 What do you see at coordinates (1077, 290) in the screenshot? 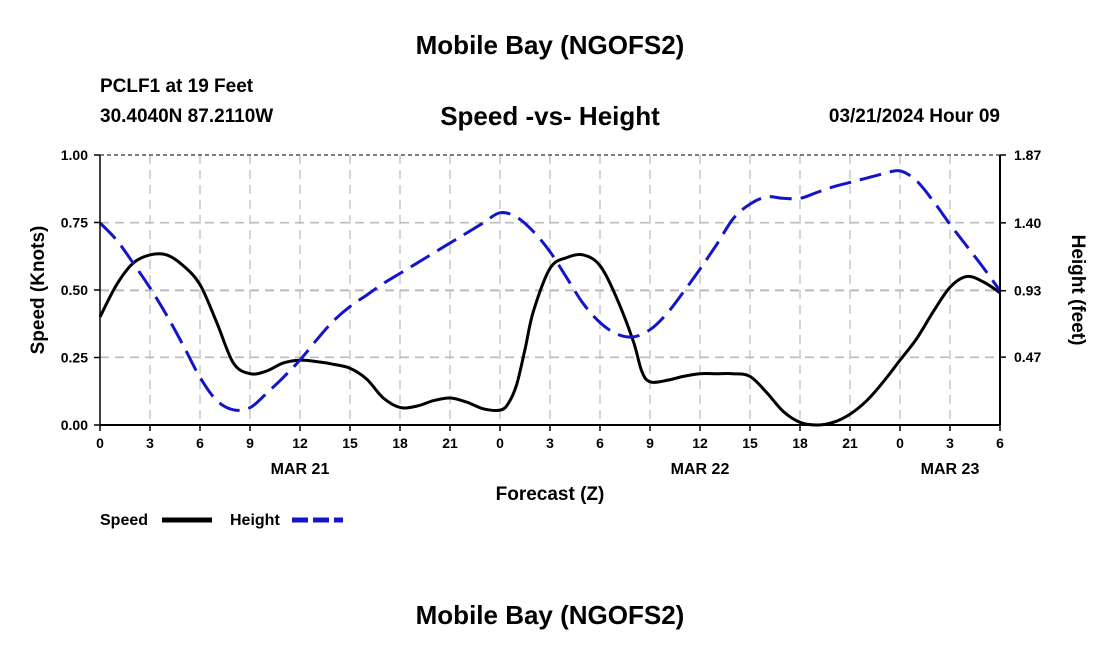
I see `y2-axis-title: Height (feet)` at bounding box center [1077, 290].